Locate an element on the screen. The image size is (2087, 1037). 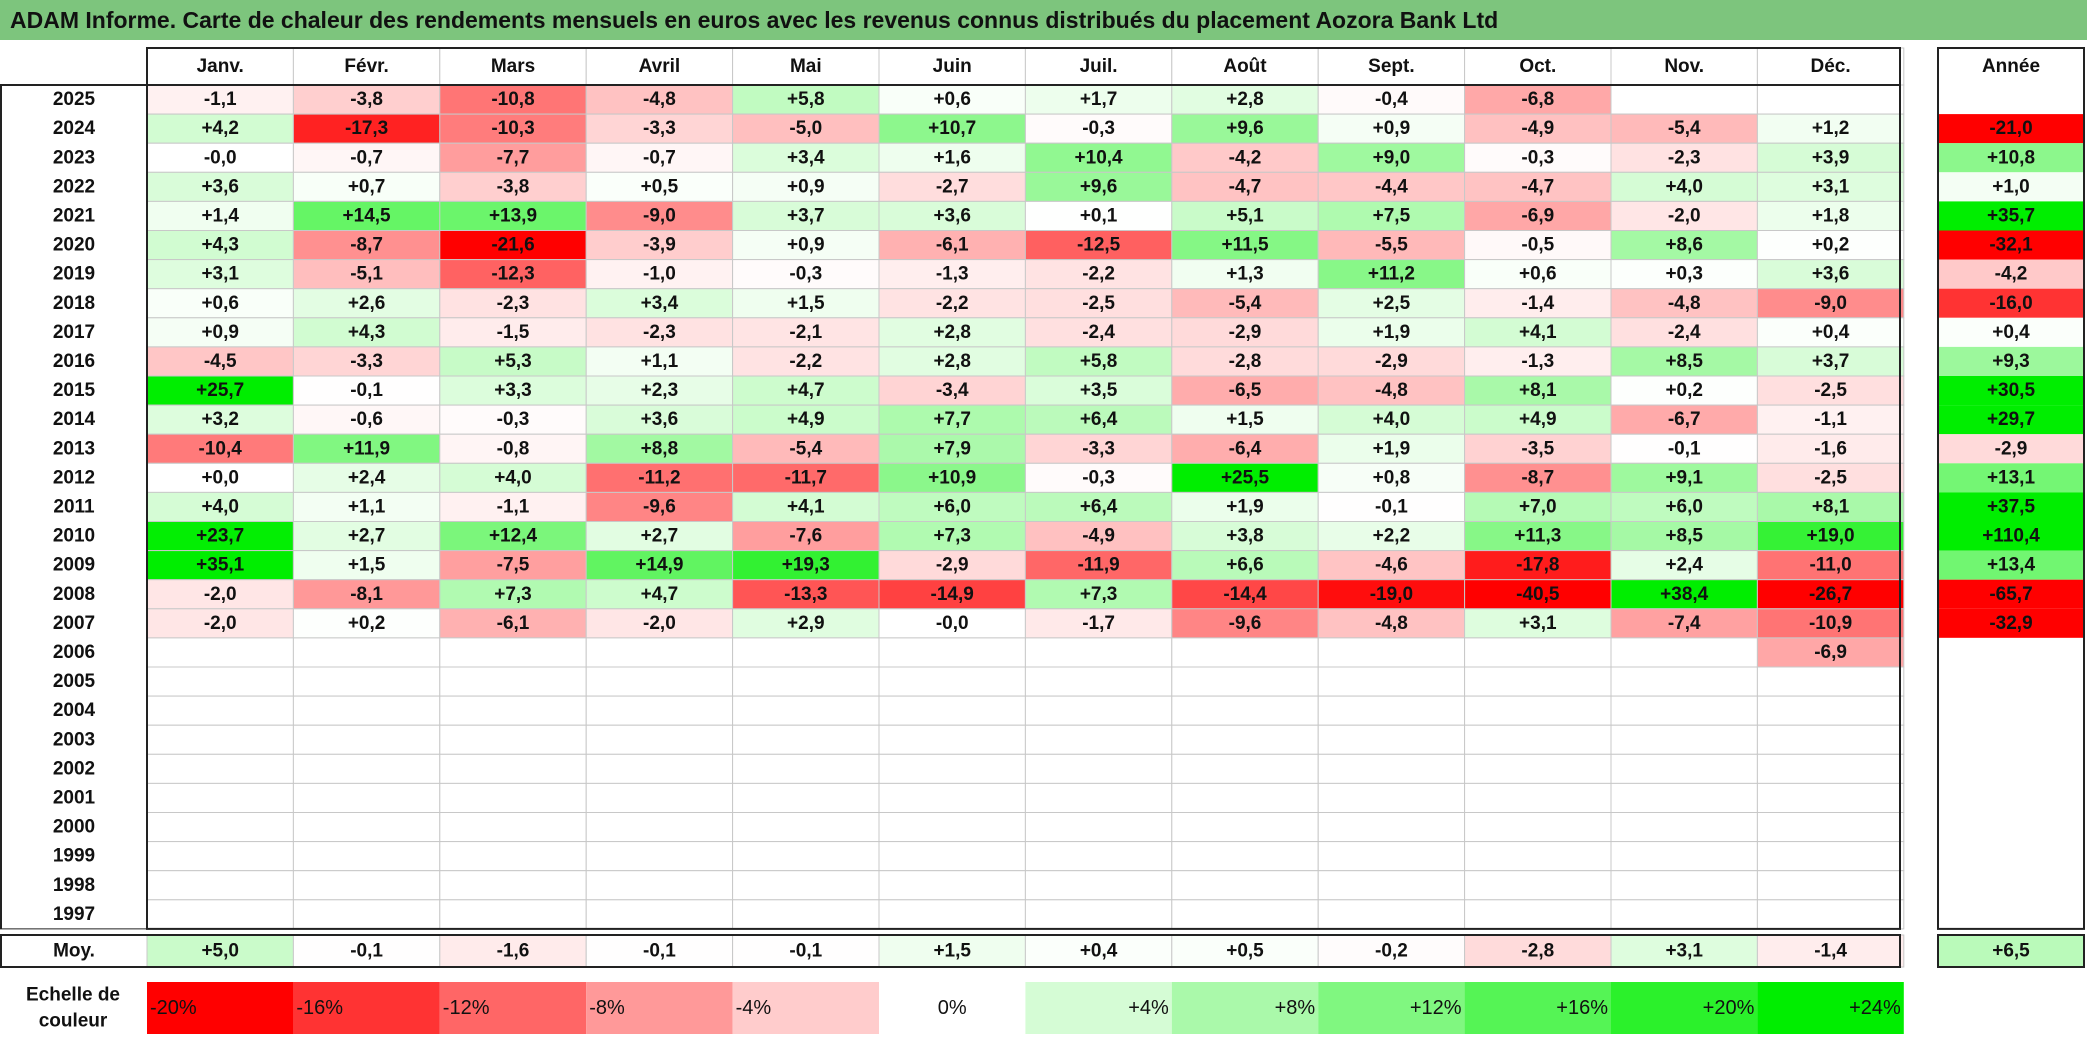
year-header-label: Année is located at coordinates (2011, 66).